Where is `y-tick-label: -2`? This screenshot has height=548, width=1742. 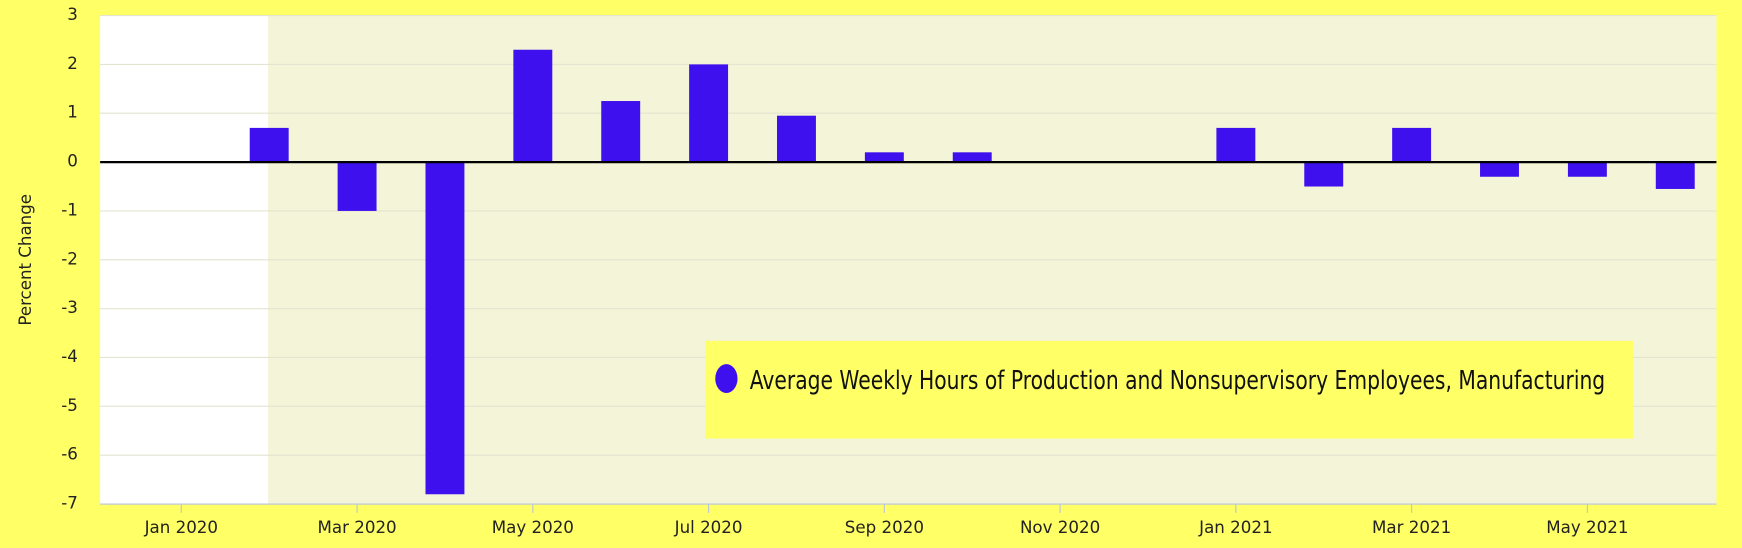
y-tick-label: -2 is located at coordinates (69, 258).